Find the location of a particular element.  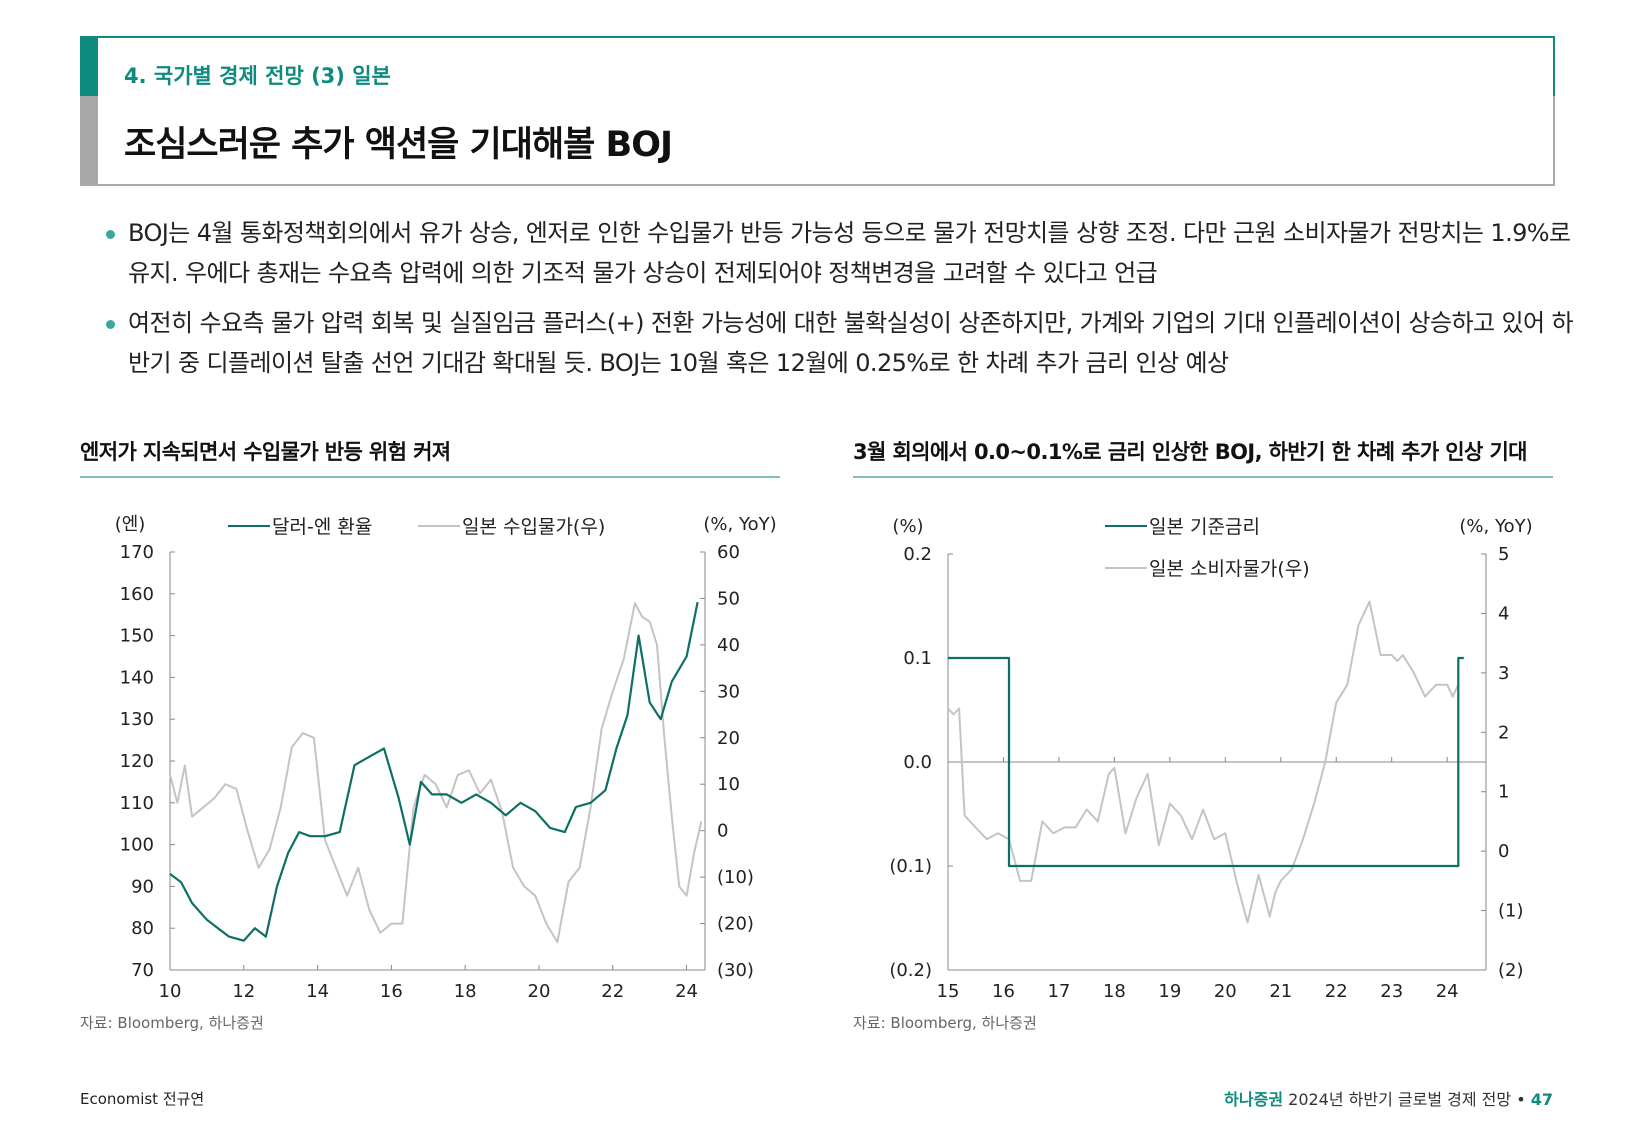

y-right-tick-label: 50 is located at coordinates (728, 598).